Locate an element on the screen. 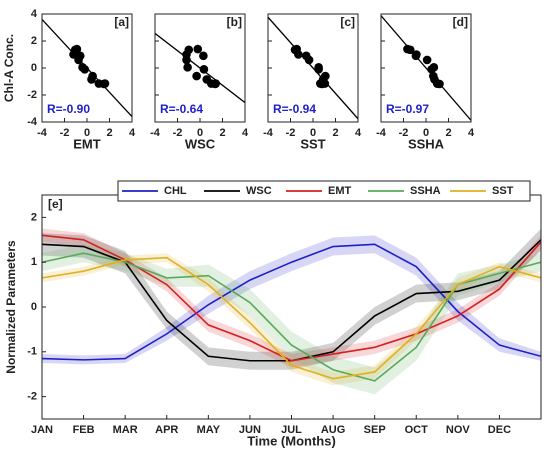  x-axis-label: WSC is located at coordinates (200, 143).